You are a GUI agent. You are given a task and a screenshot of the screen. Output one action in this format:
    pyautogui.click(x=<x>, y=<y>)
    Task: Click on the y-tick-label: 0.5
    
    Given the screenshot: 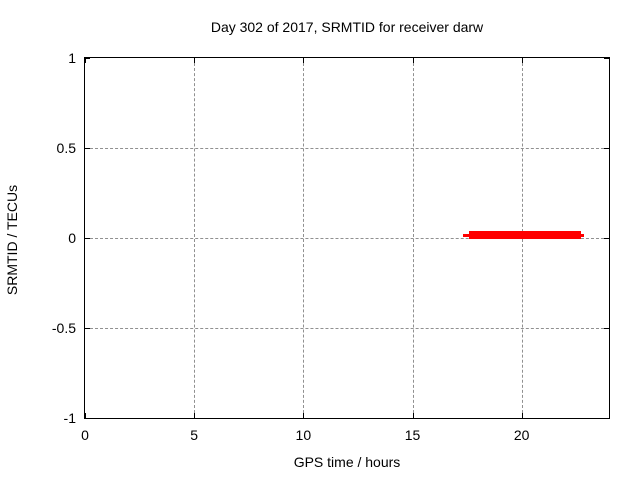 What is the action you would take?
    pyautogui.click(x=66, y=148)
    